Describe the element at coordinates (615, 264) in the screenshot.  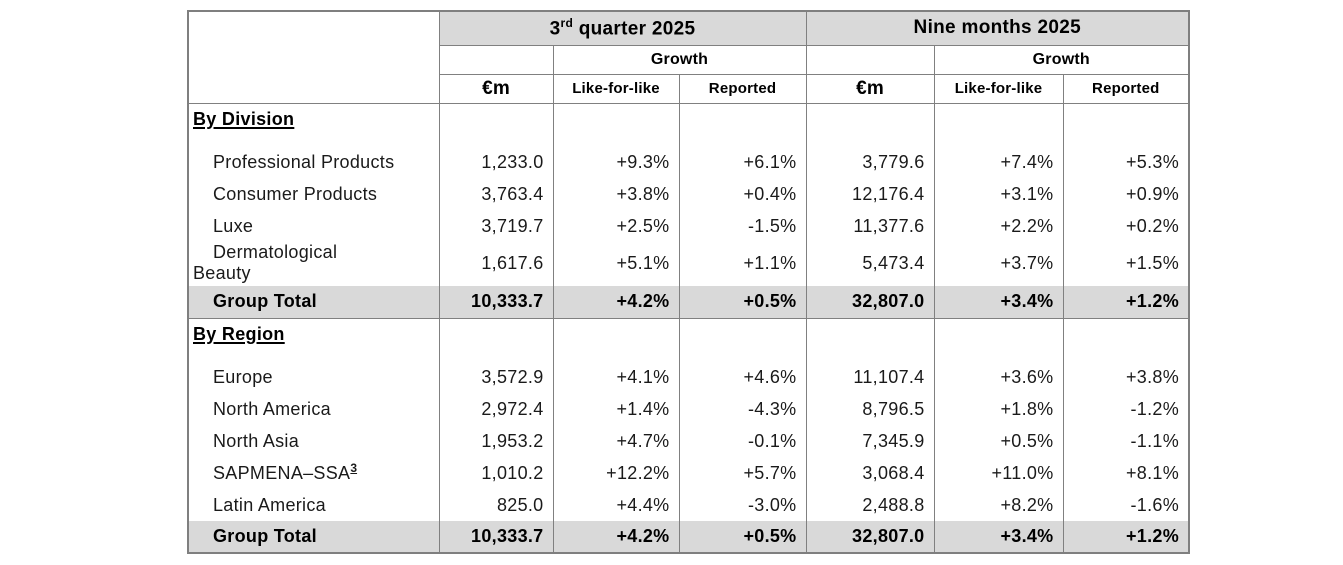
I see `cell-q3-lfl: +5.1%` at that location.